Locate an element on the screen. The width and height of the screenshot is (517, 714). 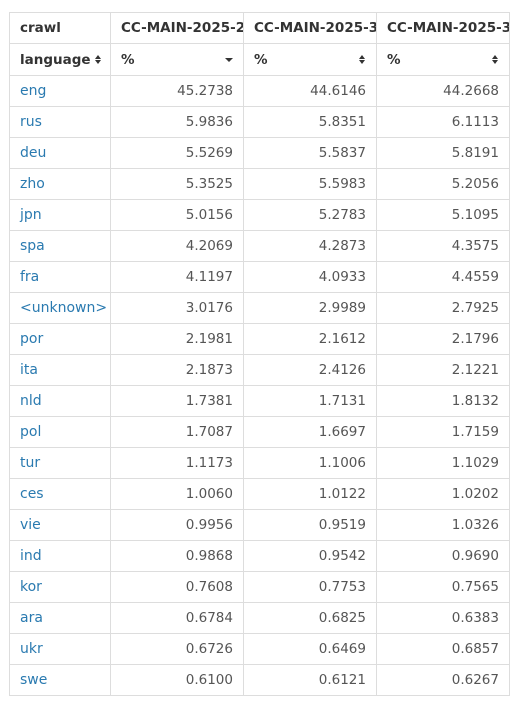
percent-cell: 2.4126 is located at coordinates (310, 370).